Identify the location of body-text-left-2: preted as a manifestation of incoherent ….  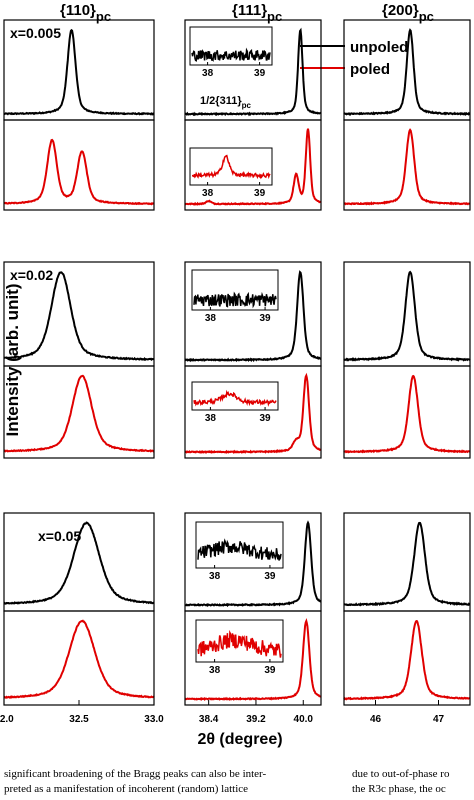
(126, 789).